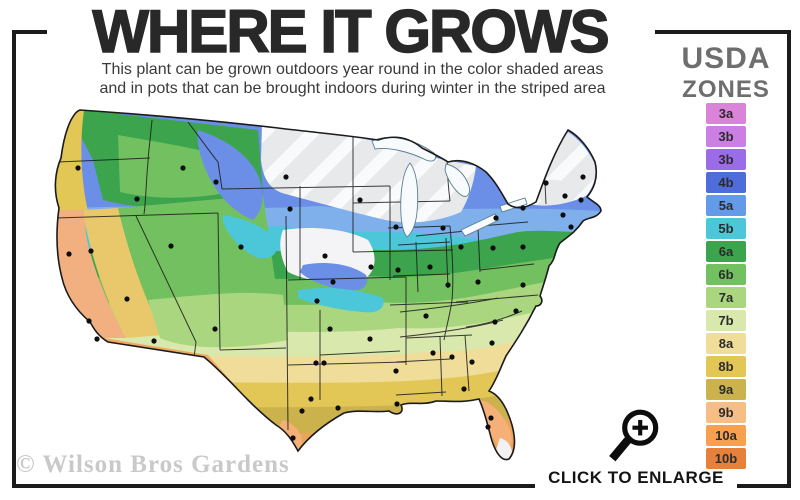  I want to click on watermark: © Wilson Bros Gardens, so click(153, 464).